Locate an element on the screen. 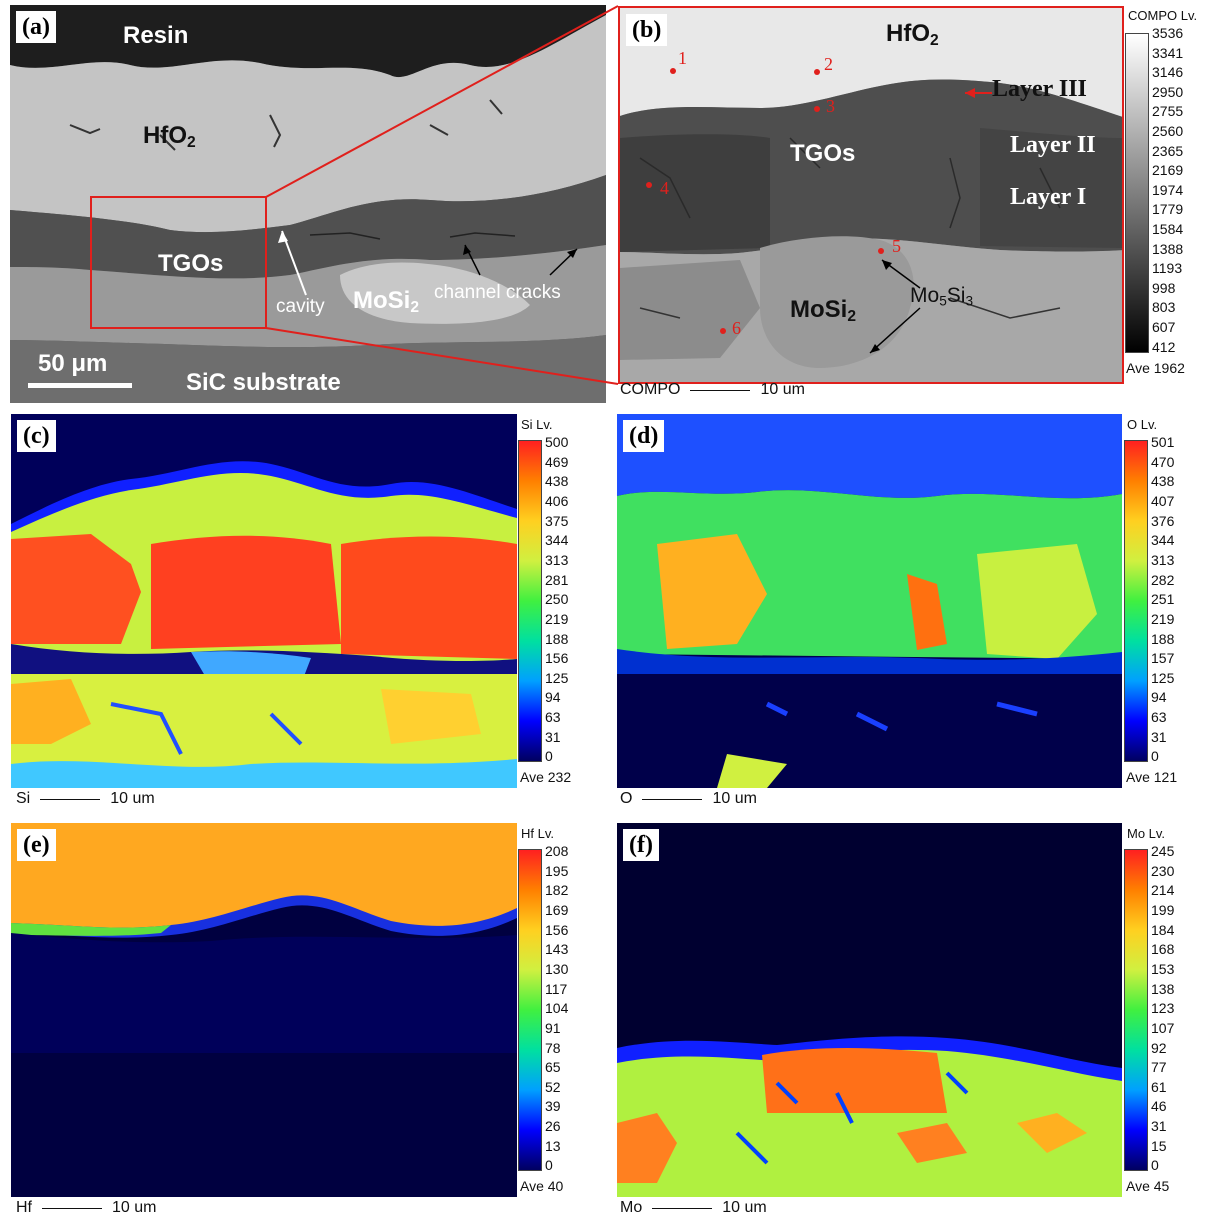 Image resolution: width=1211 pixels, height=1221 pixels. panel-b-scale-label: COMPO is located at coordinates (650, 389).